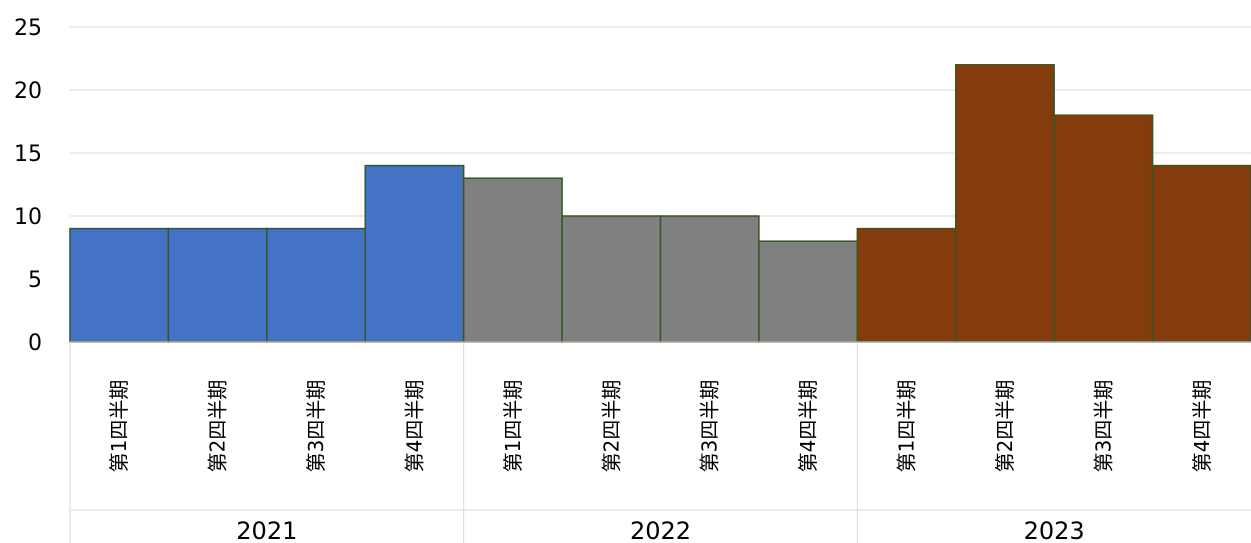  What do you see at coordinates (28, 91) in the screenshot?
I see `y-tick-label: 20` at bounding box center [28, 91].